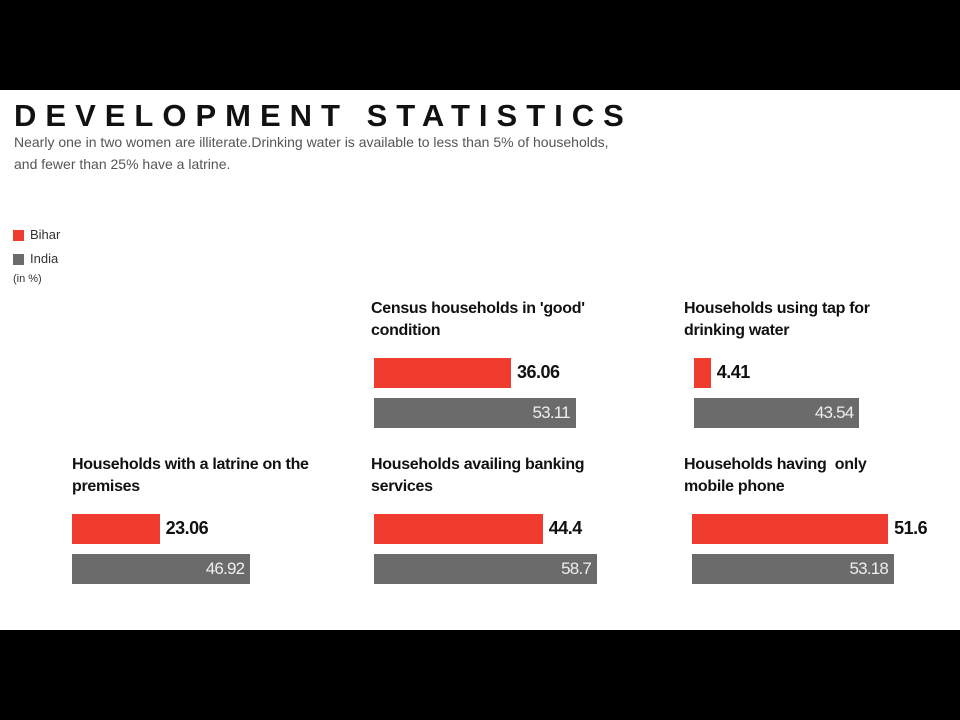 Image resolution: width=960 pixels, height=720 pixels. What do you see at coordinates (834, 412) in the screenshot?
I see `value-label: 43.54` at bounding box center [834, 412].